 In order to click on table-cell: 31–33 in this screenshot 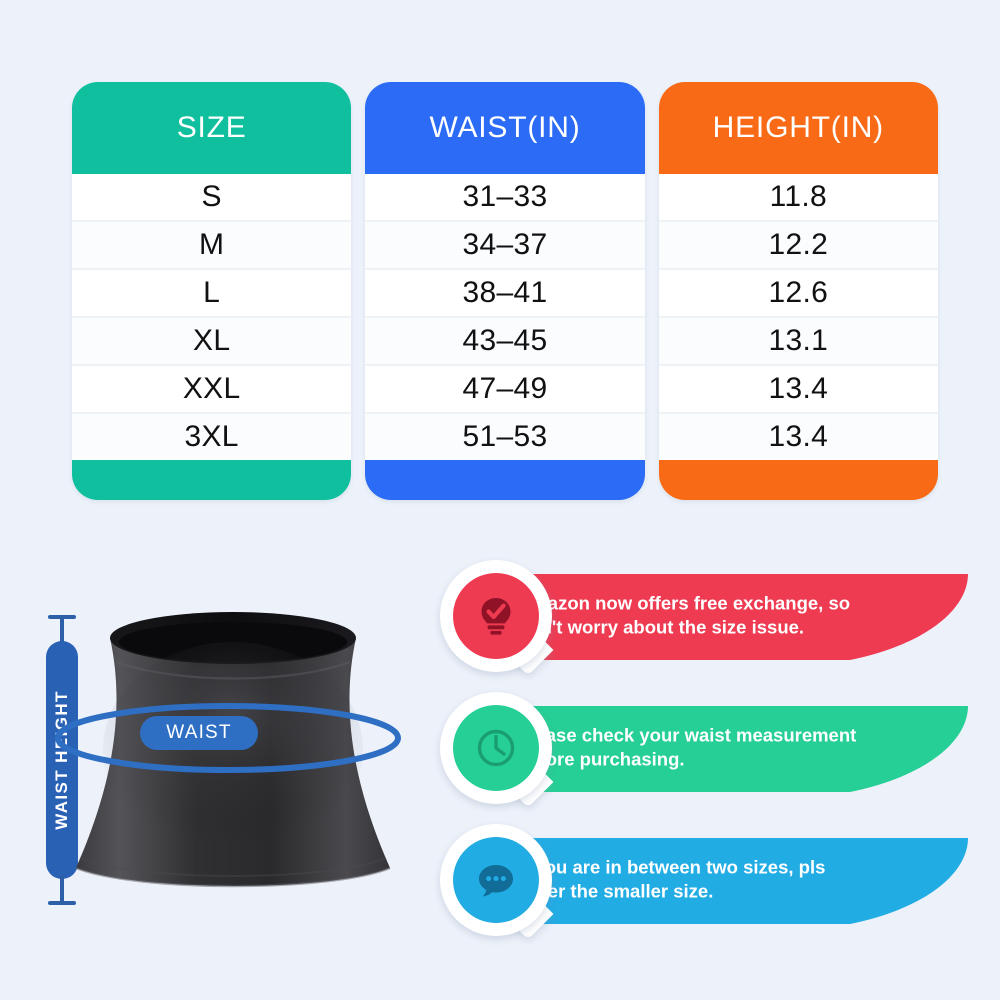, I will do `click(505, 198)`.